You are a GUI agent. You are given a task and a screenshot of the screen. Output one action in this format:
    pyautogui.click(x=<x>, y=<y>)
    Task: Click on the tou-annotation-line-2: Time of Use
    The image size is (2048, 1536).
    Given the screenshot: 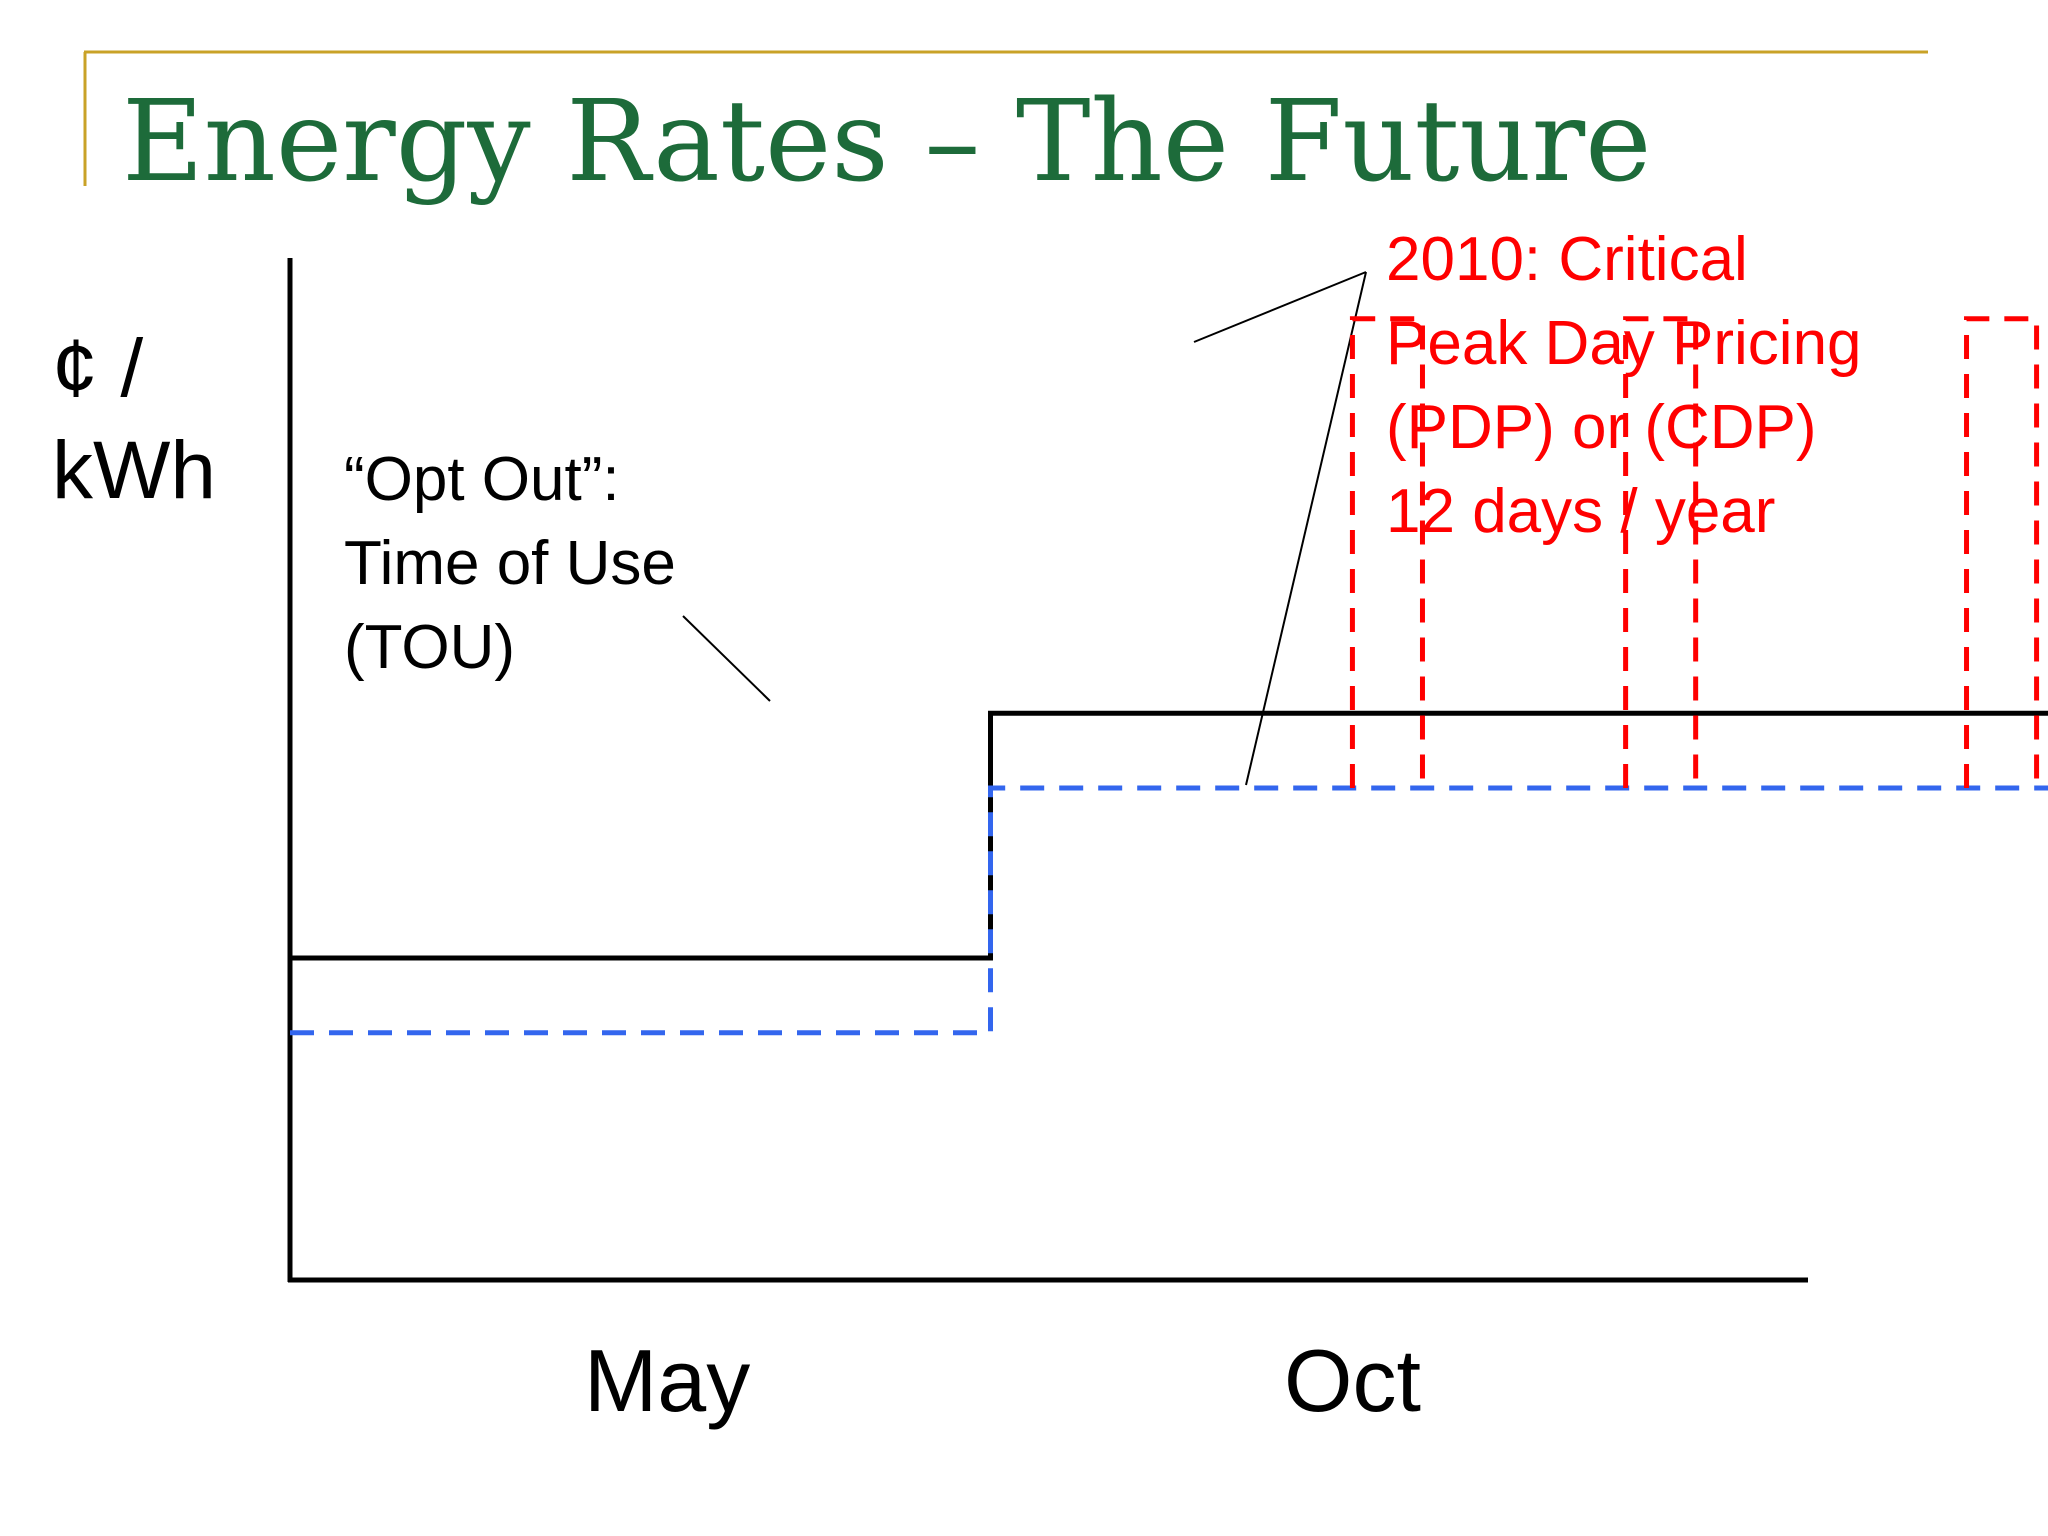 What is the action you would take?
    pyautogui.click(x=510, y=563)
    